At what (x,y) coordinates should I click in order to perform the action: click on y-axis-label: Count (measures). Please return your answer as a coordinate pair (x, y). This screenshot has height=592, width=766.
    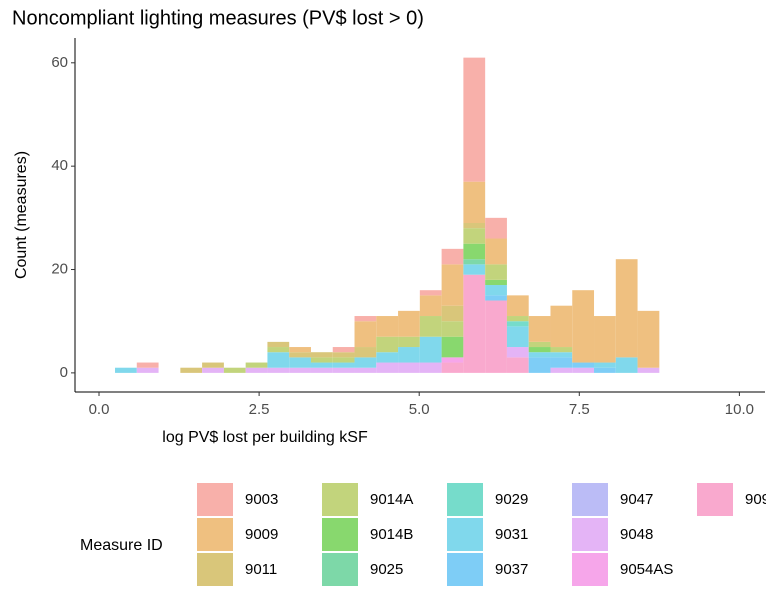
    Looking at the image, I should click on (21, 215).